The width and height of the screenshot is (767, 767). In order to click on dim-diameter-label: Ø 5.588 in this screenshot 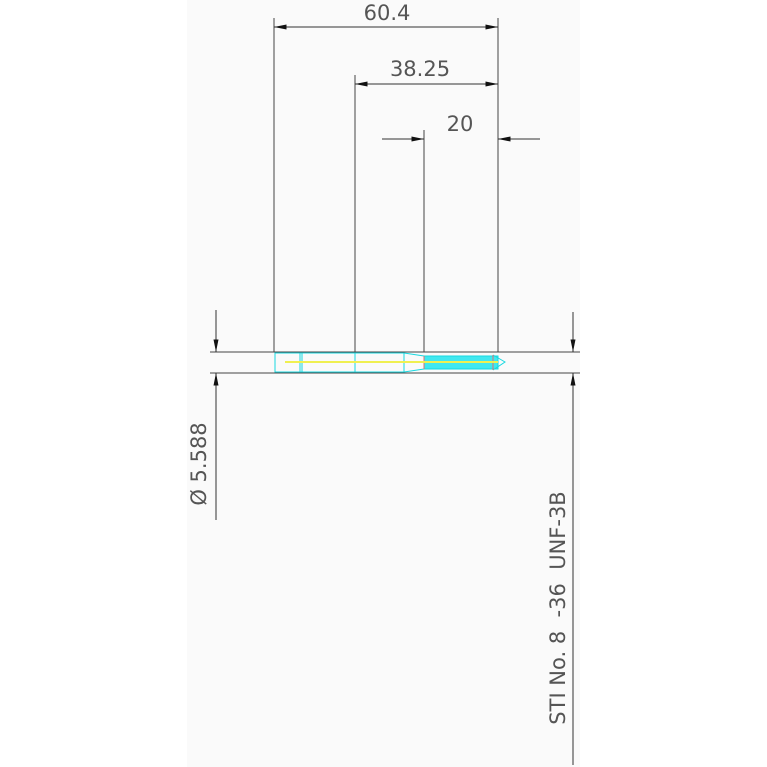, I will do `click(199, 463)`.